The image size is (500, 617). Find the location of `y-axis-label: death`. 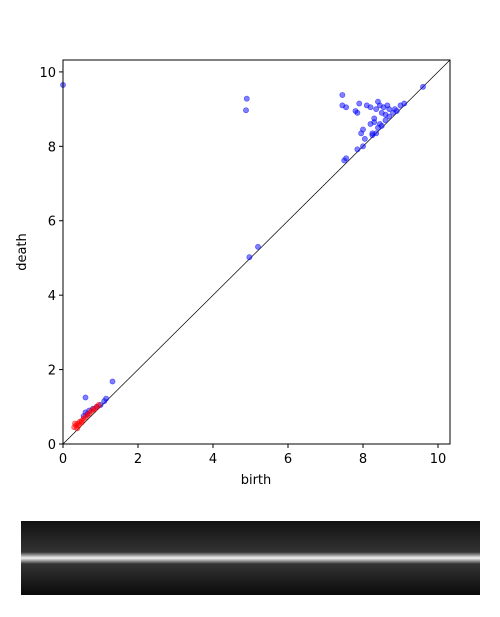

y-axis-label: death is located at coordinates (22, 252).